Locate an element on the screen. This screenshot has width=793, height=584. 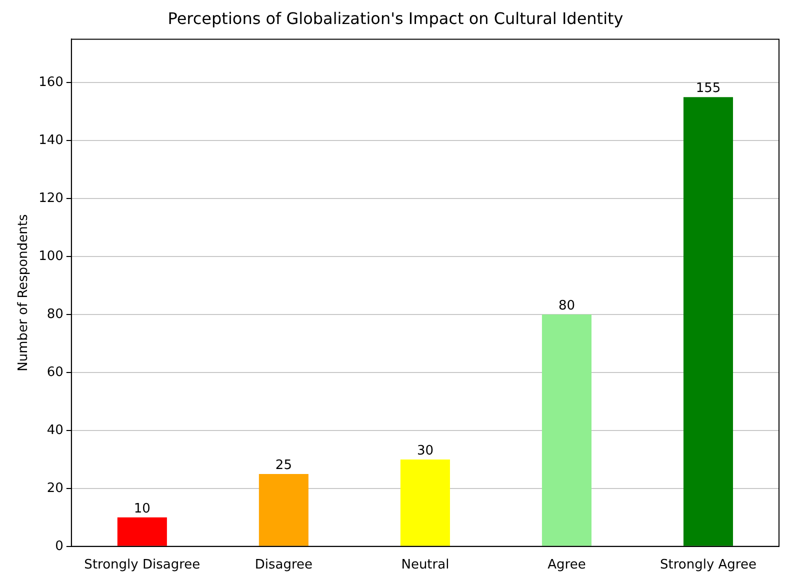
y-tick-label: 140 is located at coordinates (51, 140).